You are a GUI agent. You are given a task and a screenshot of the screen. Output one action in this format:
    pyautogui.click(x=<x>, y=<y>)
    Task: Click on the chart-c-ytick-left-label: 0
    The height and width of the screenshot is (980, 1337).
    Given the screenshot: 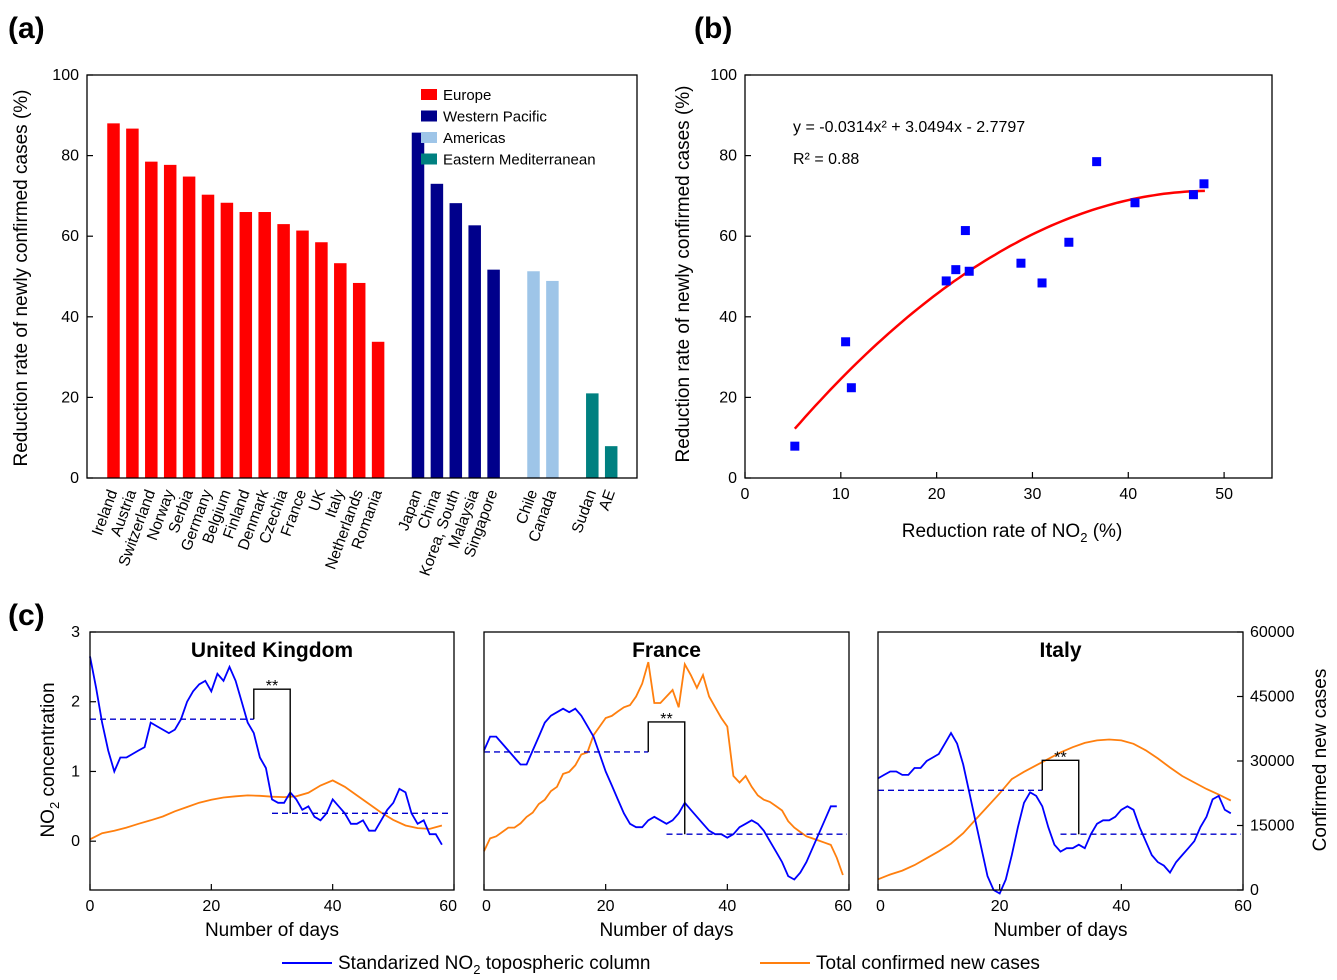 What is the action you would take?
    pyautogui.click(x=75, y=841)
    